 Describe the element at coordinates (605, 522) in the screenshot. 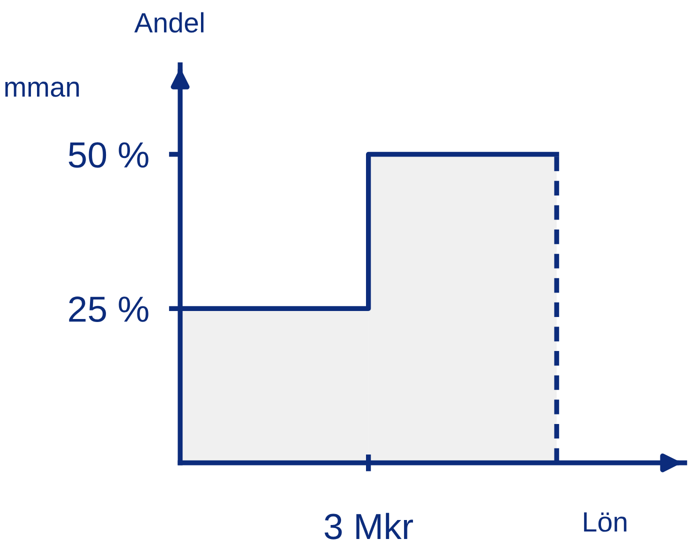

I see `x-axis-title: Lön` at that location.